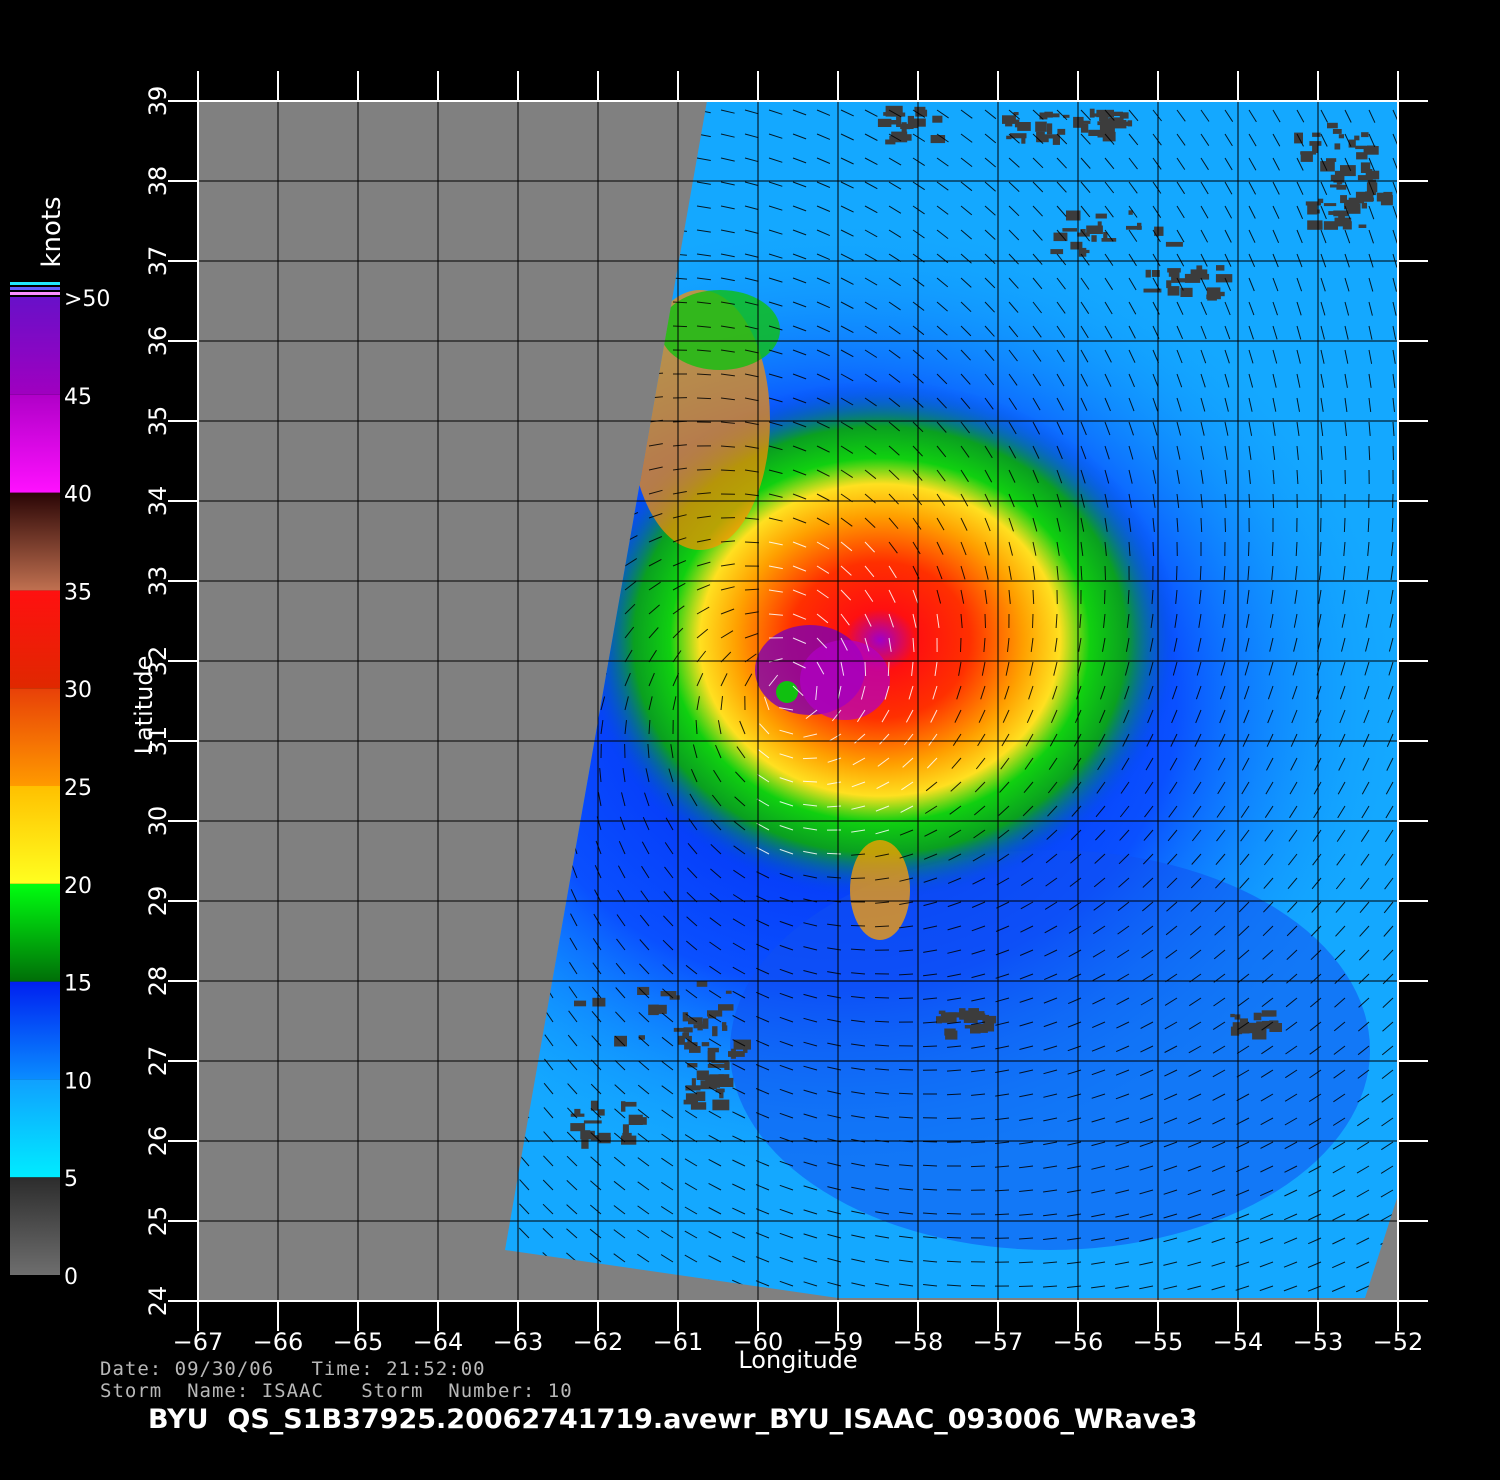 Image resolution: width=1500 pixels, height=1480 pixels. Describe the element at coordinates (71, 1277) in the screenshot. I see `colorbar-tick-label: 0` at that location.